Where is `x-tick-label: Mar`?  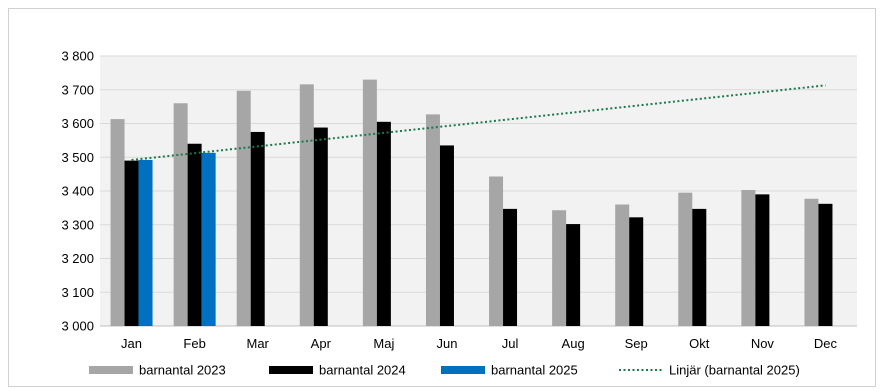 x-tick-label: Mar is located at coordinates (258, 343).